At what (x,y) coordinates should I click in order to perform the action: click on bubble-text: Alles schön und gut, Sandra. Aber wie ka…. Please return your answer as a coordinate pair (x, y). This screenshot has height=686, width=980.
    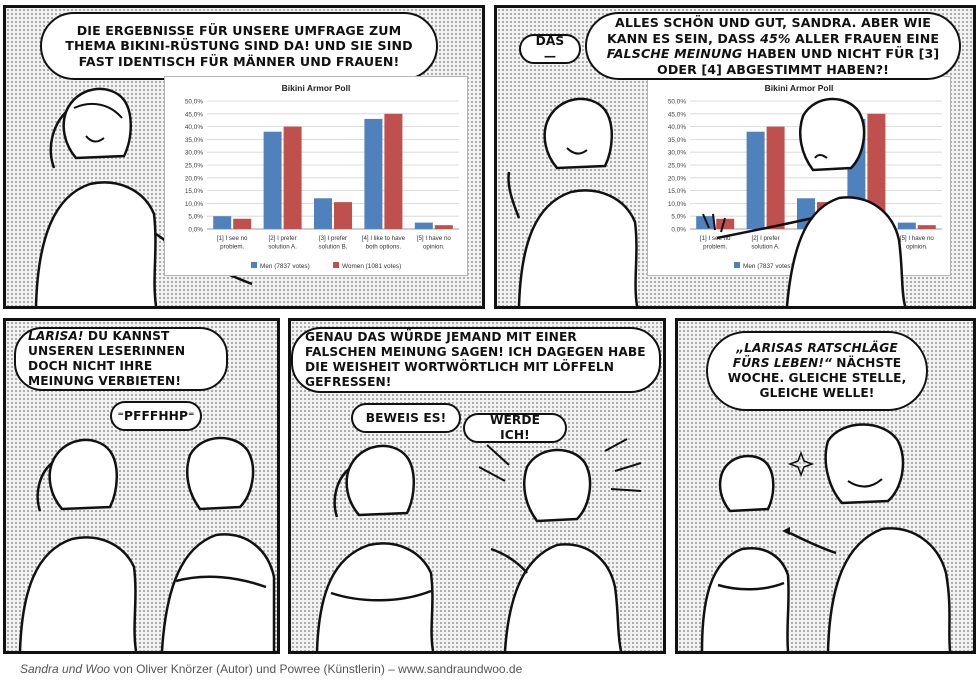
    Looking at the image, I should click on (773, 46).